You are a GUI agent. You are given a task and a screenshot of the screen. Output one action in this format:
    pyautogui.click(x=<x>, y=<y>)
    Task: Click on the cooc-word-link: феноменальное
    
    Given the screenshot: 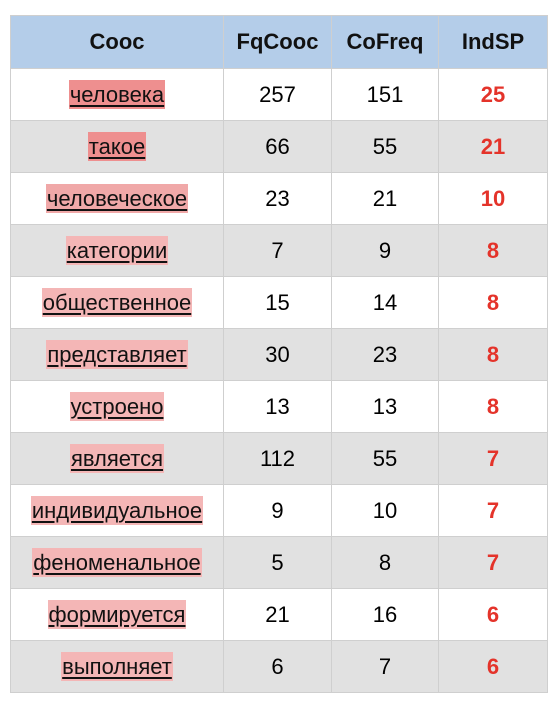 What is the action you would take?
    pyautogui.click(x=117, y=562)
    